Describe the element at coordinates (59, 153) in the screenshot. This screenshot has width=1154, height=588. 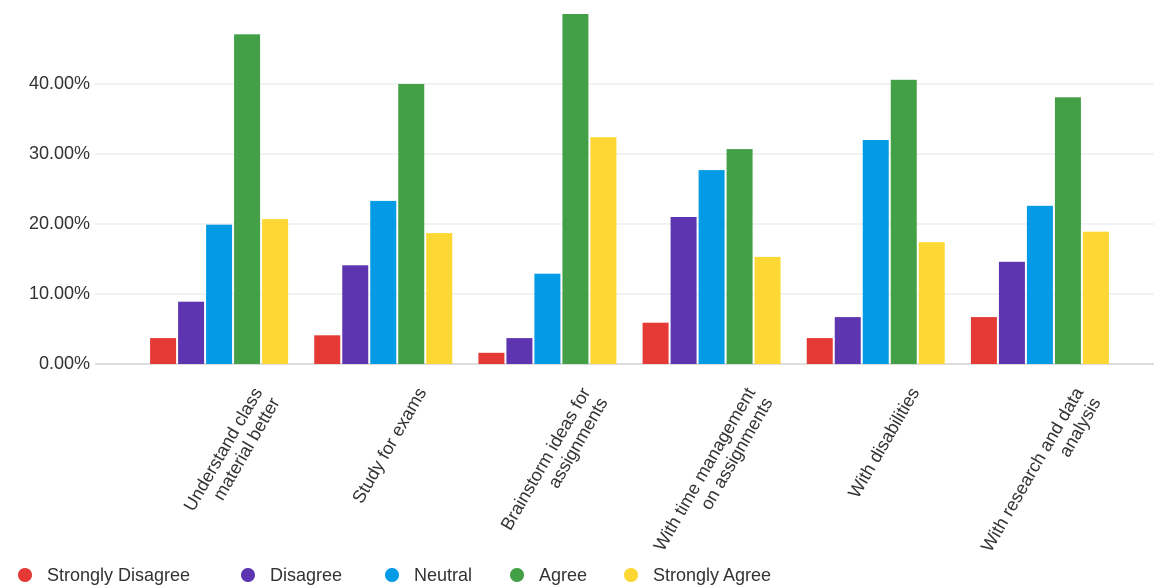
I see `y-tick-label: 30.00%` at that location.